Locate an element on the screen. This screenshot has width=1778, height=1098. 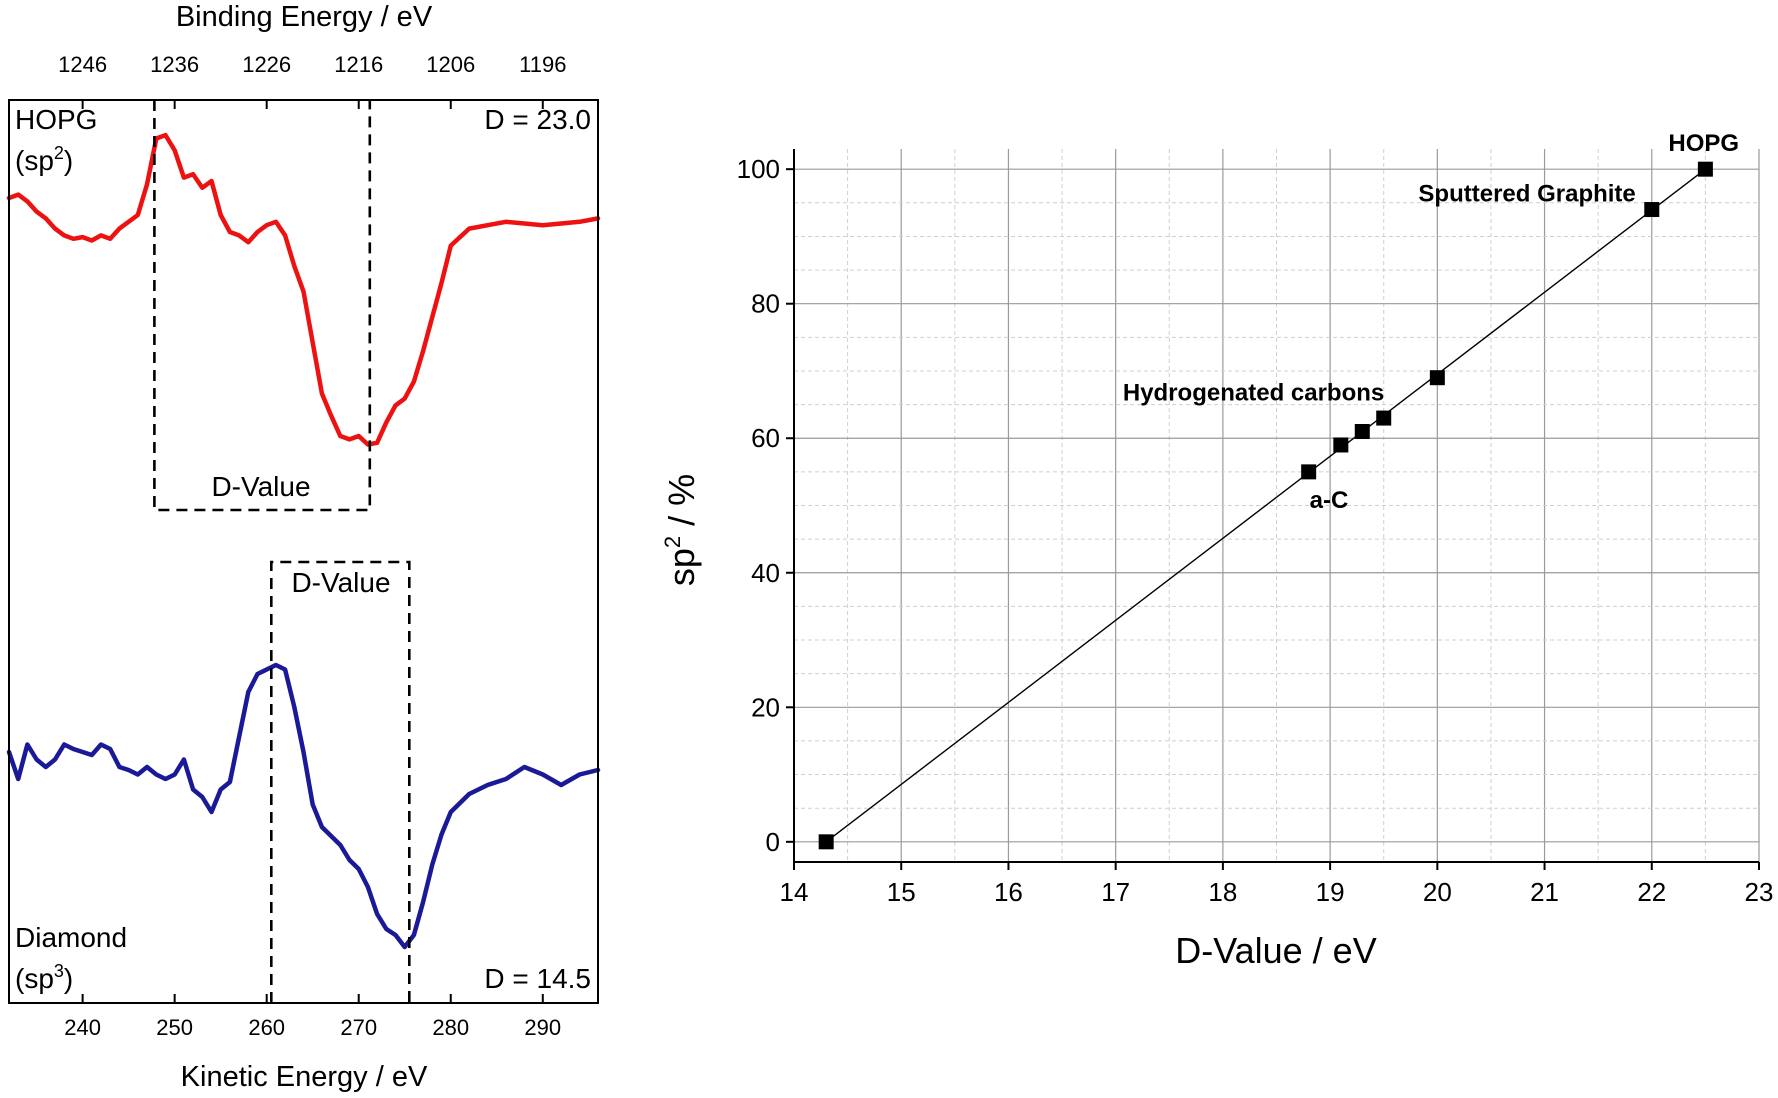
x-tick-label: 16 is located at coordinates (1008, 892).